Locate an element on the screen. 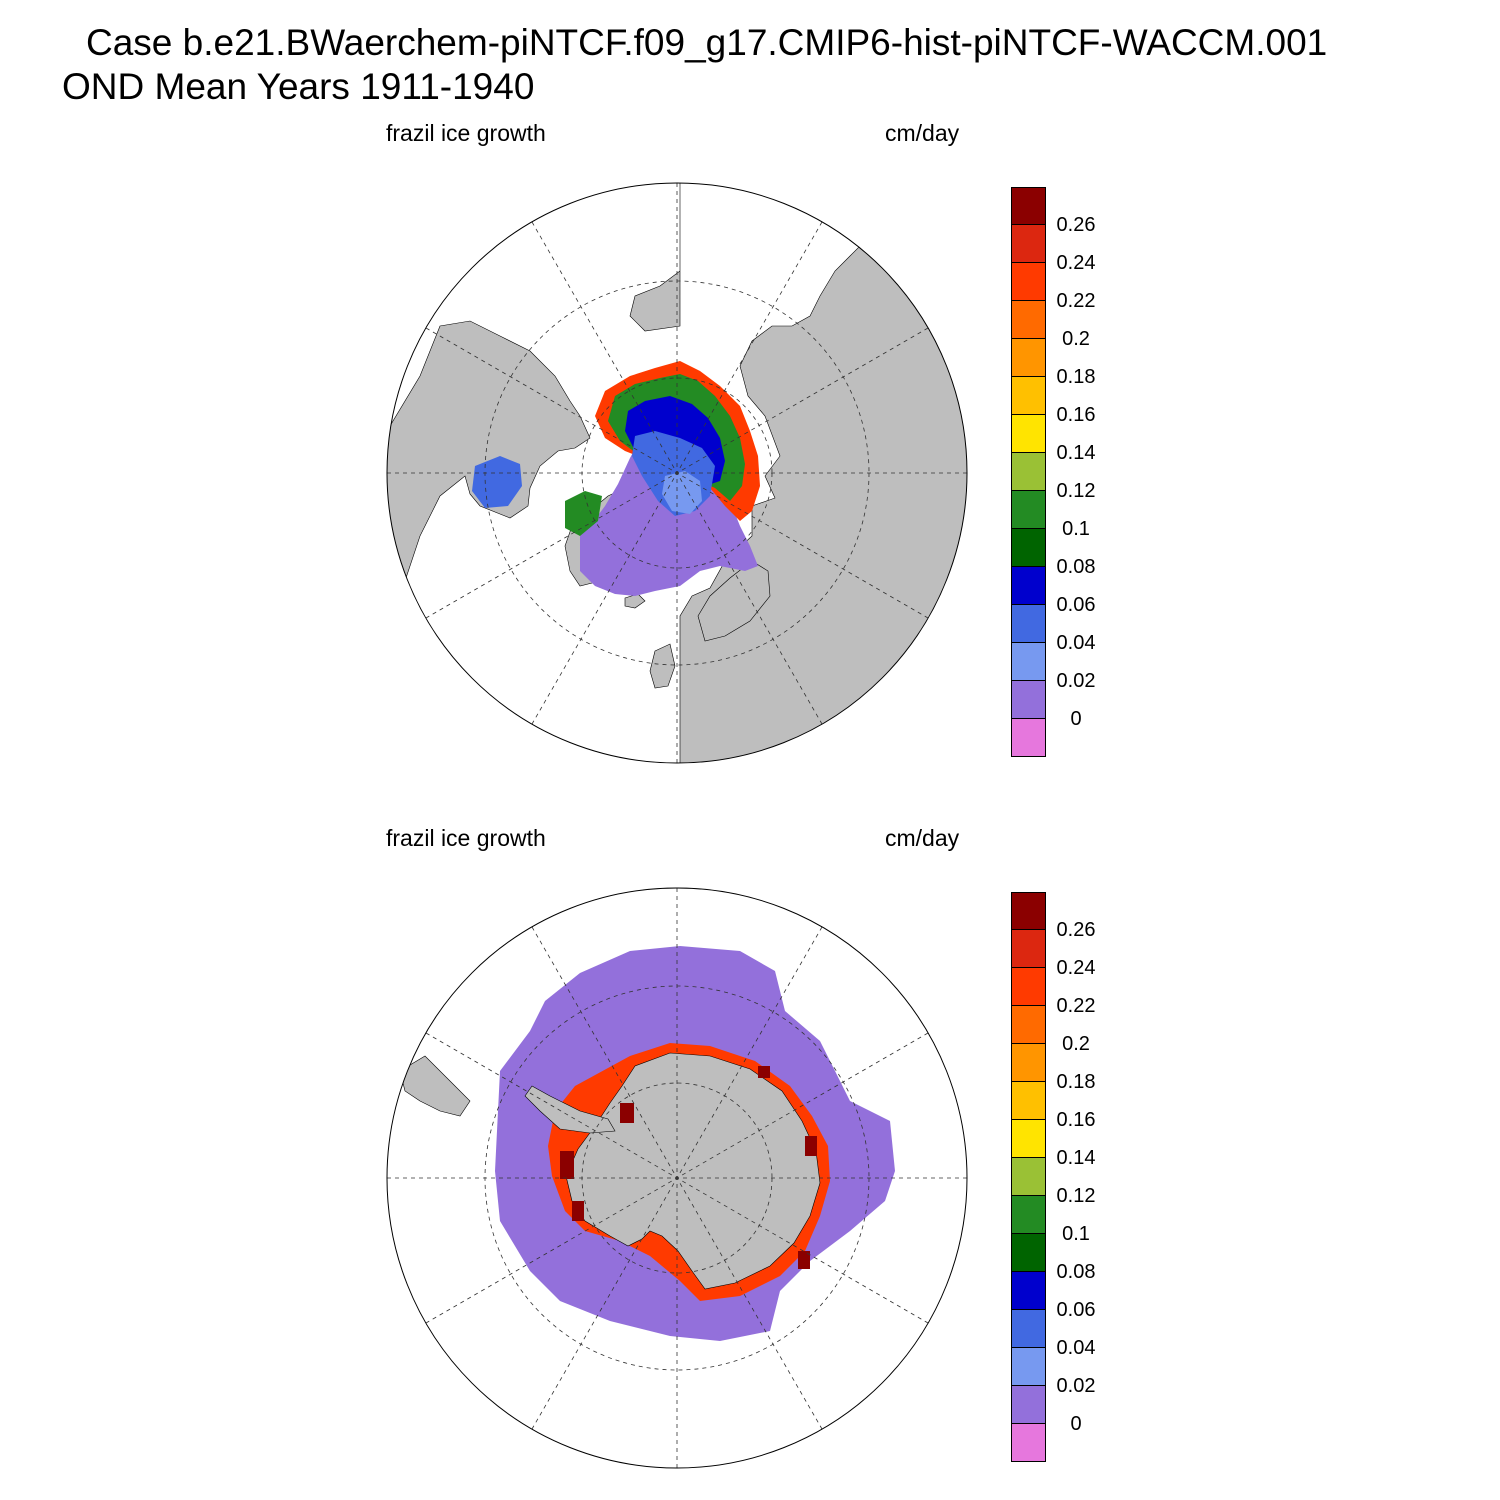  north-colorbar-tick-label: 0 is located at coordinates (1076, 719).